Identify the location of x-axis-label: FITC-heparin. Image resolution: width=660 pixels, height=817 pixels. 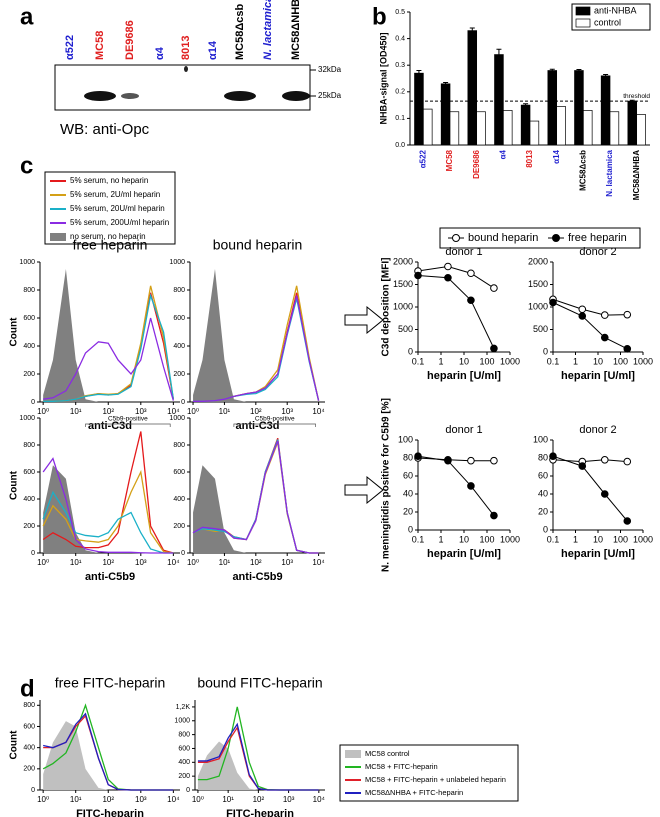
(110, 812).